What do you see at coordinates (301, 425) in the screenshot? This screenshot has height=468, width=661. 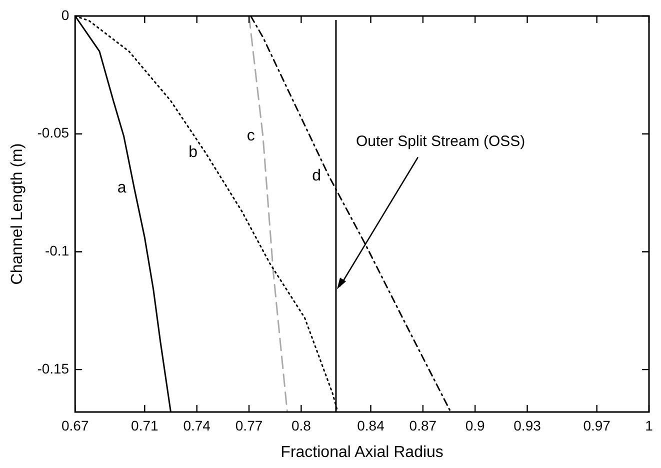 I see `x-tick-label: 0.8` at bounding box center [301, 425].